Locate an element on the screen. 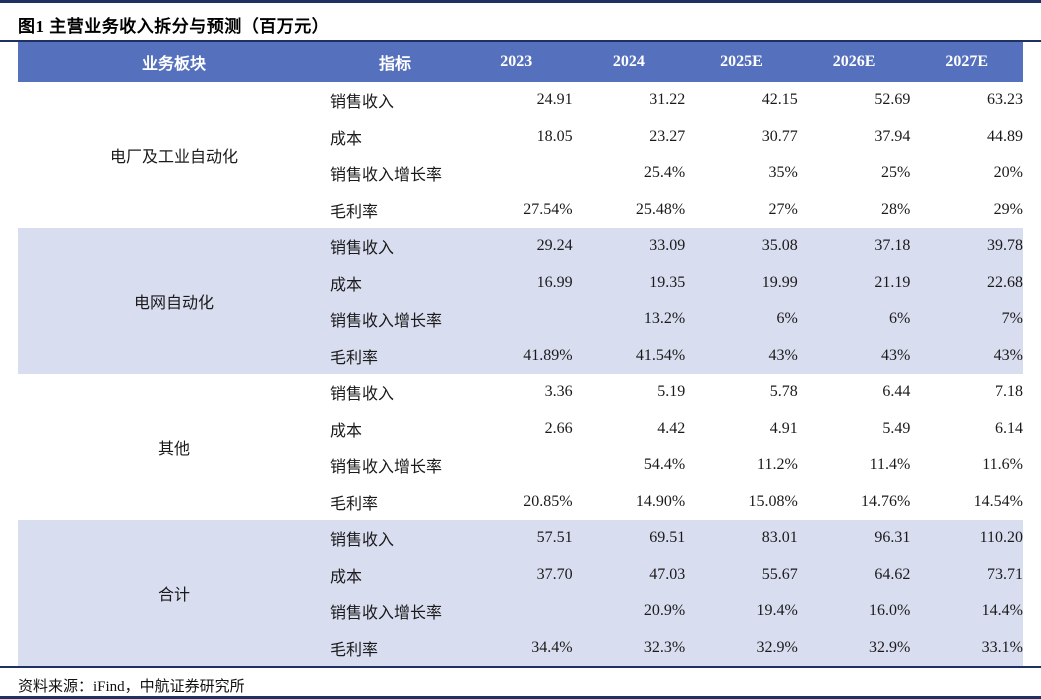 Image resolution: width=1041 pixels, height=699 pixels. value-cell: 5.49 is located at coordinates (896, 428).